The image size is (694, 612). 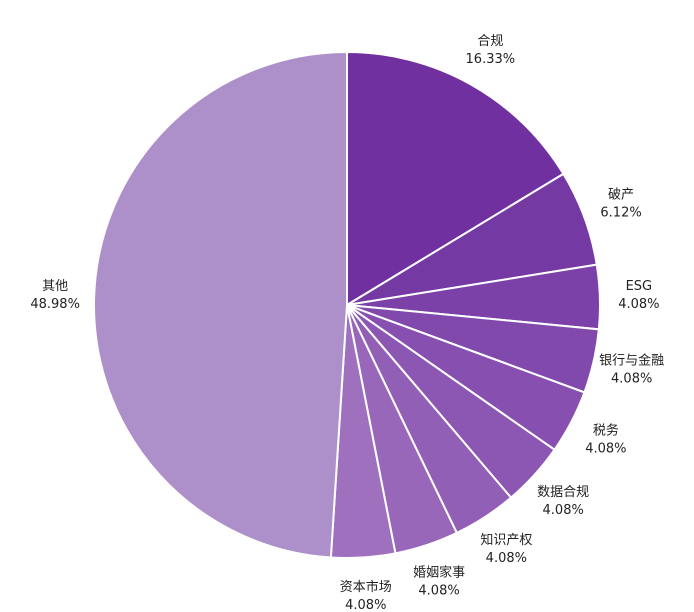 What do you see at coordinates (366, 587) in the screenshot?
I see `slice-label: 资本市场` at bounding box center [366, 587].